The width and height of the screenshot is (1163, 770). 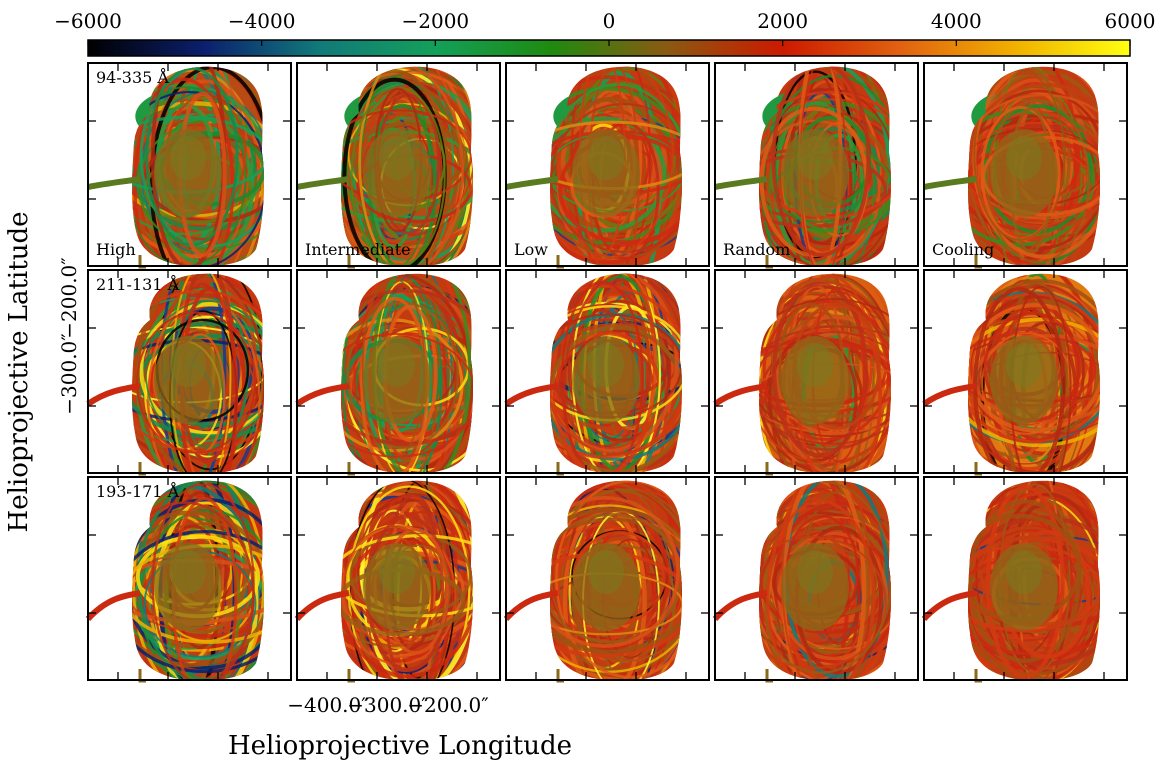 What do you see at coordinates (956, 21) in the screenshot?
I see `colorbar-tick-label: 4000` at bounding box center [956, 21].